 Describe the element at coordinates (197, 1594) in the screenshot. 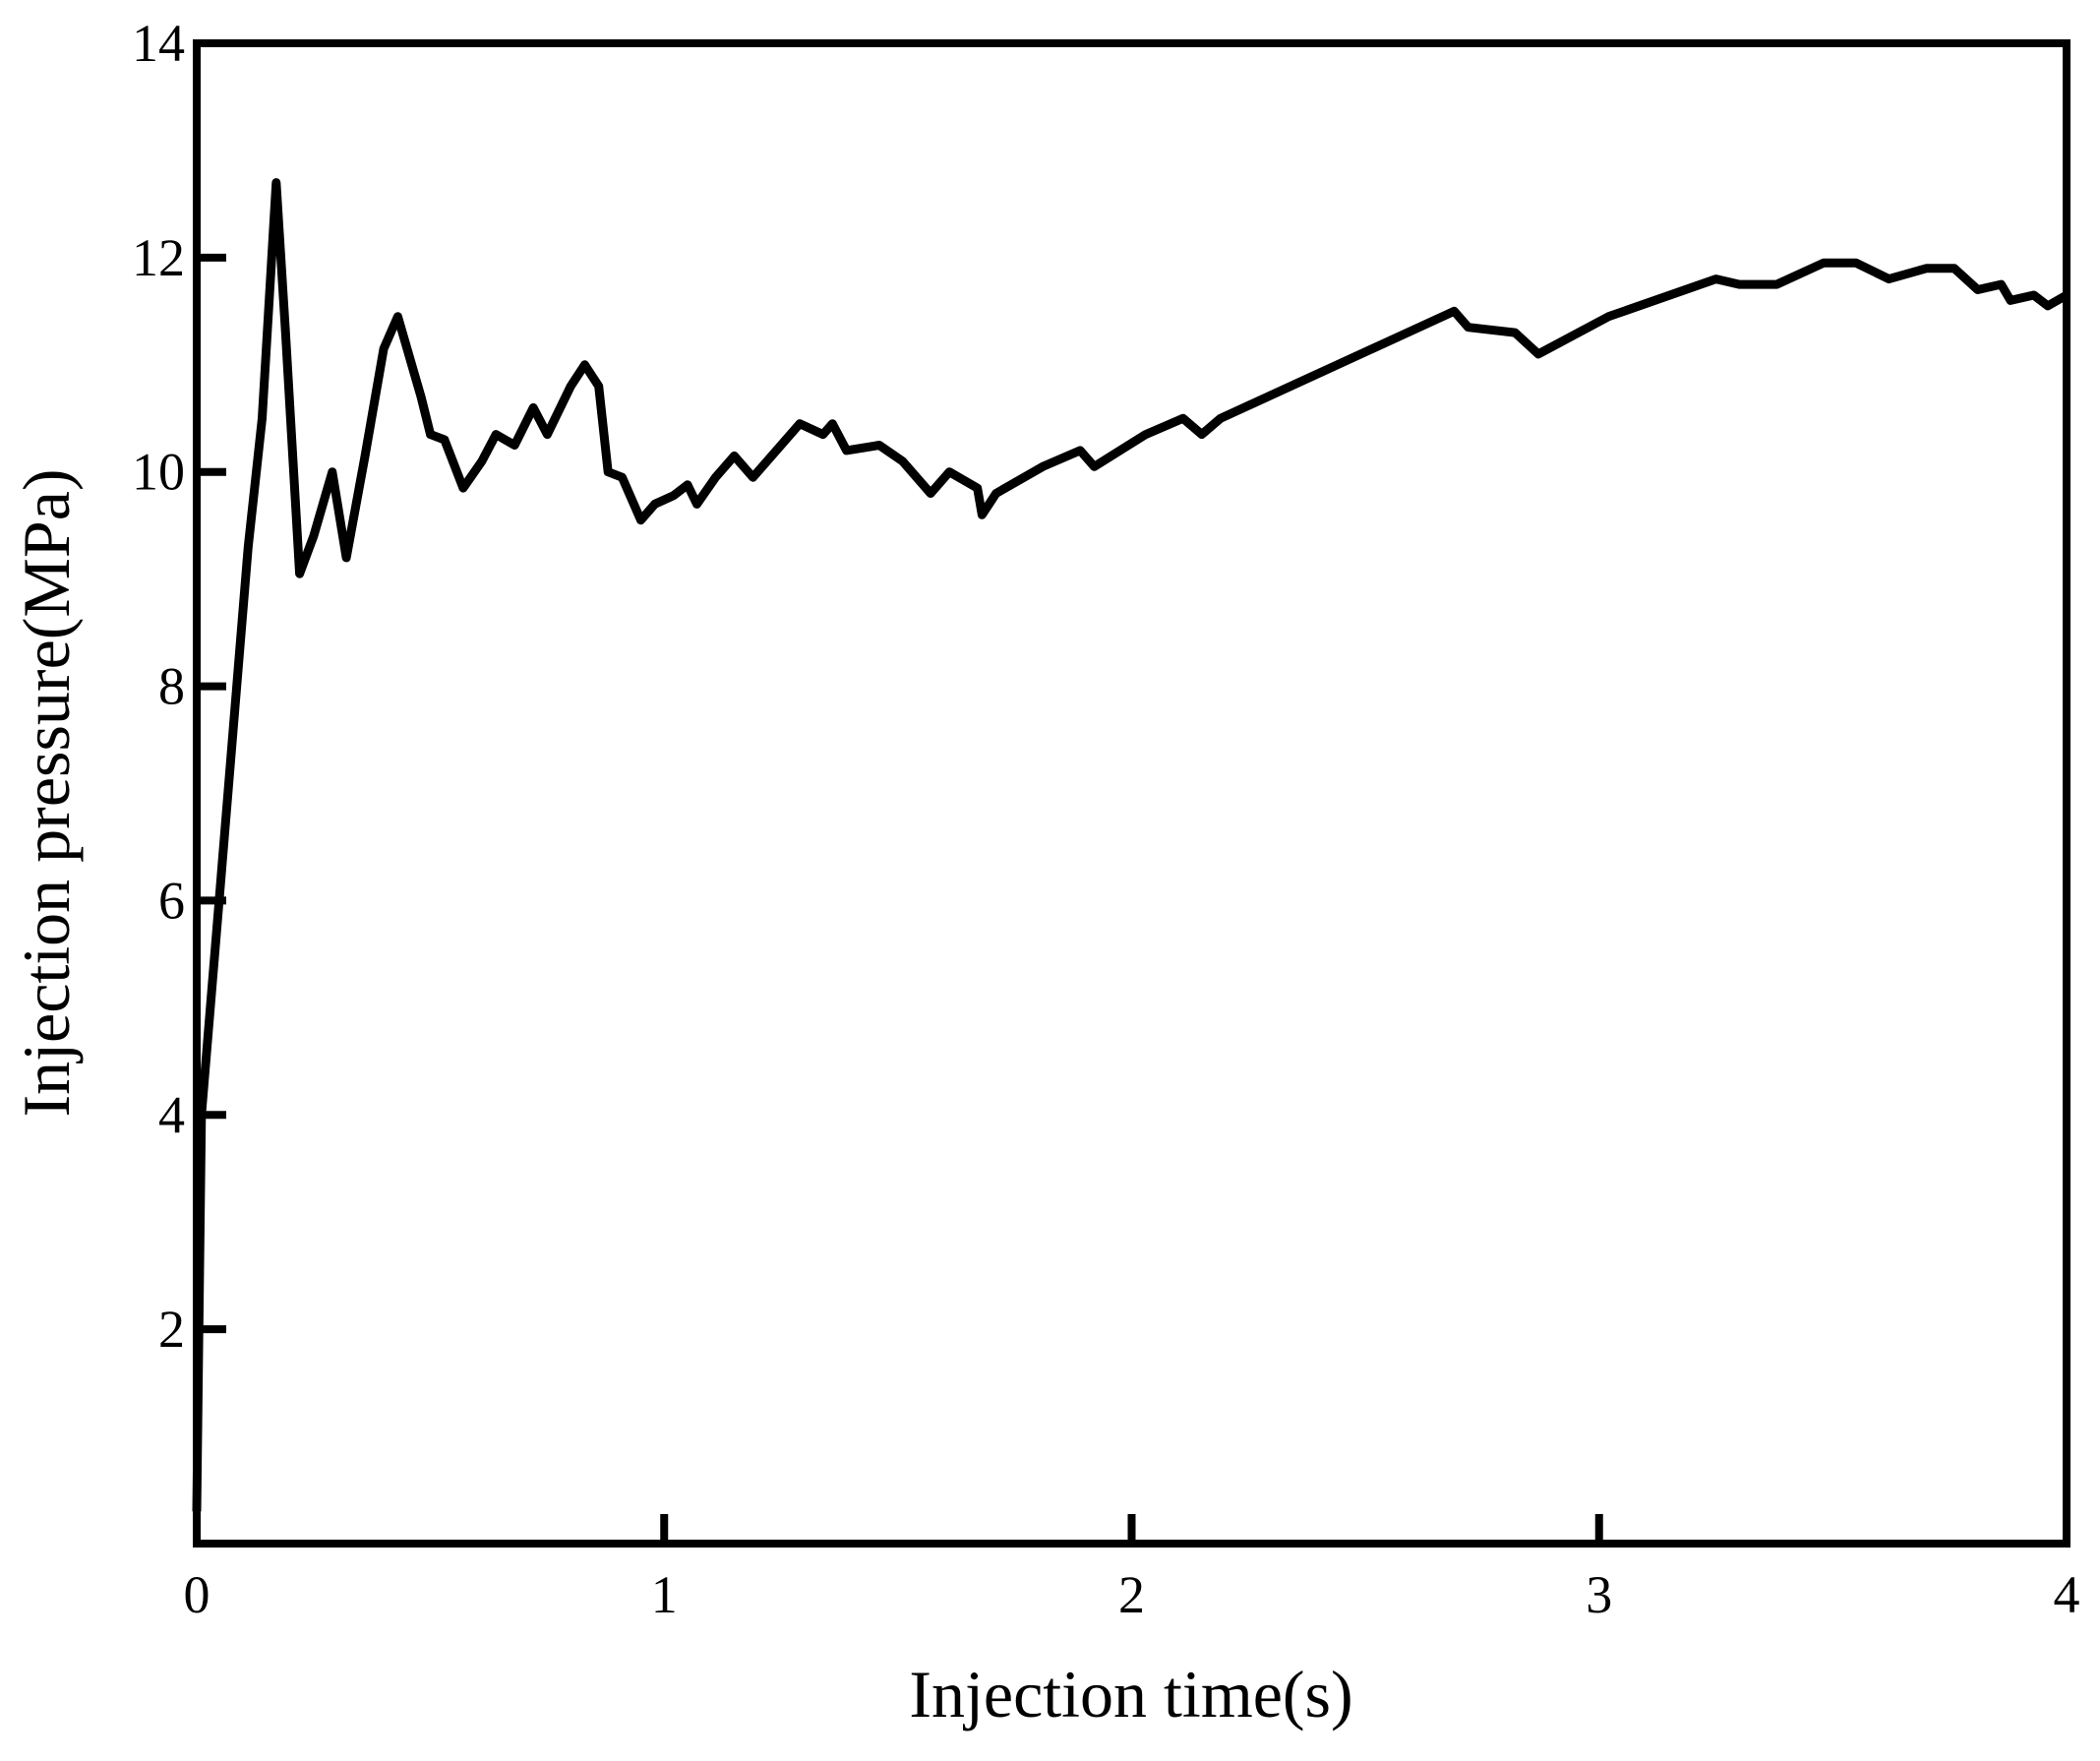

I see `x-tick-label: 0` at that location.